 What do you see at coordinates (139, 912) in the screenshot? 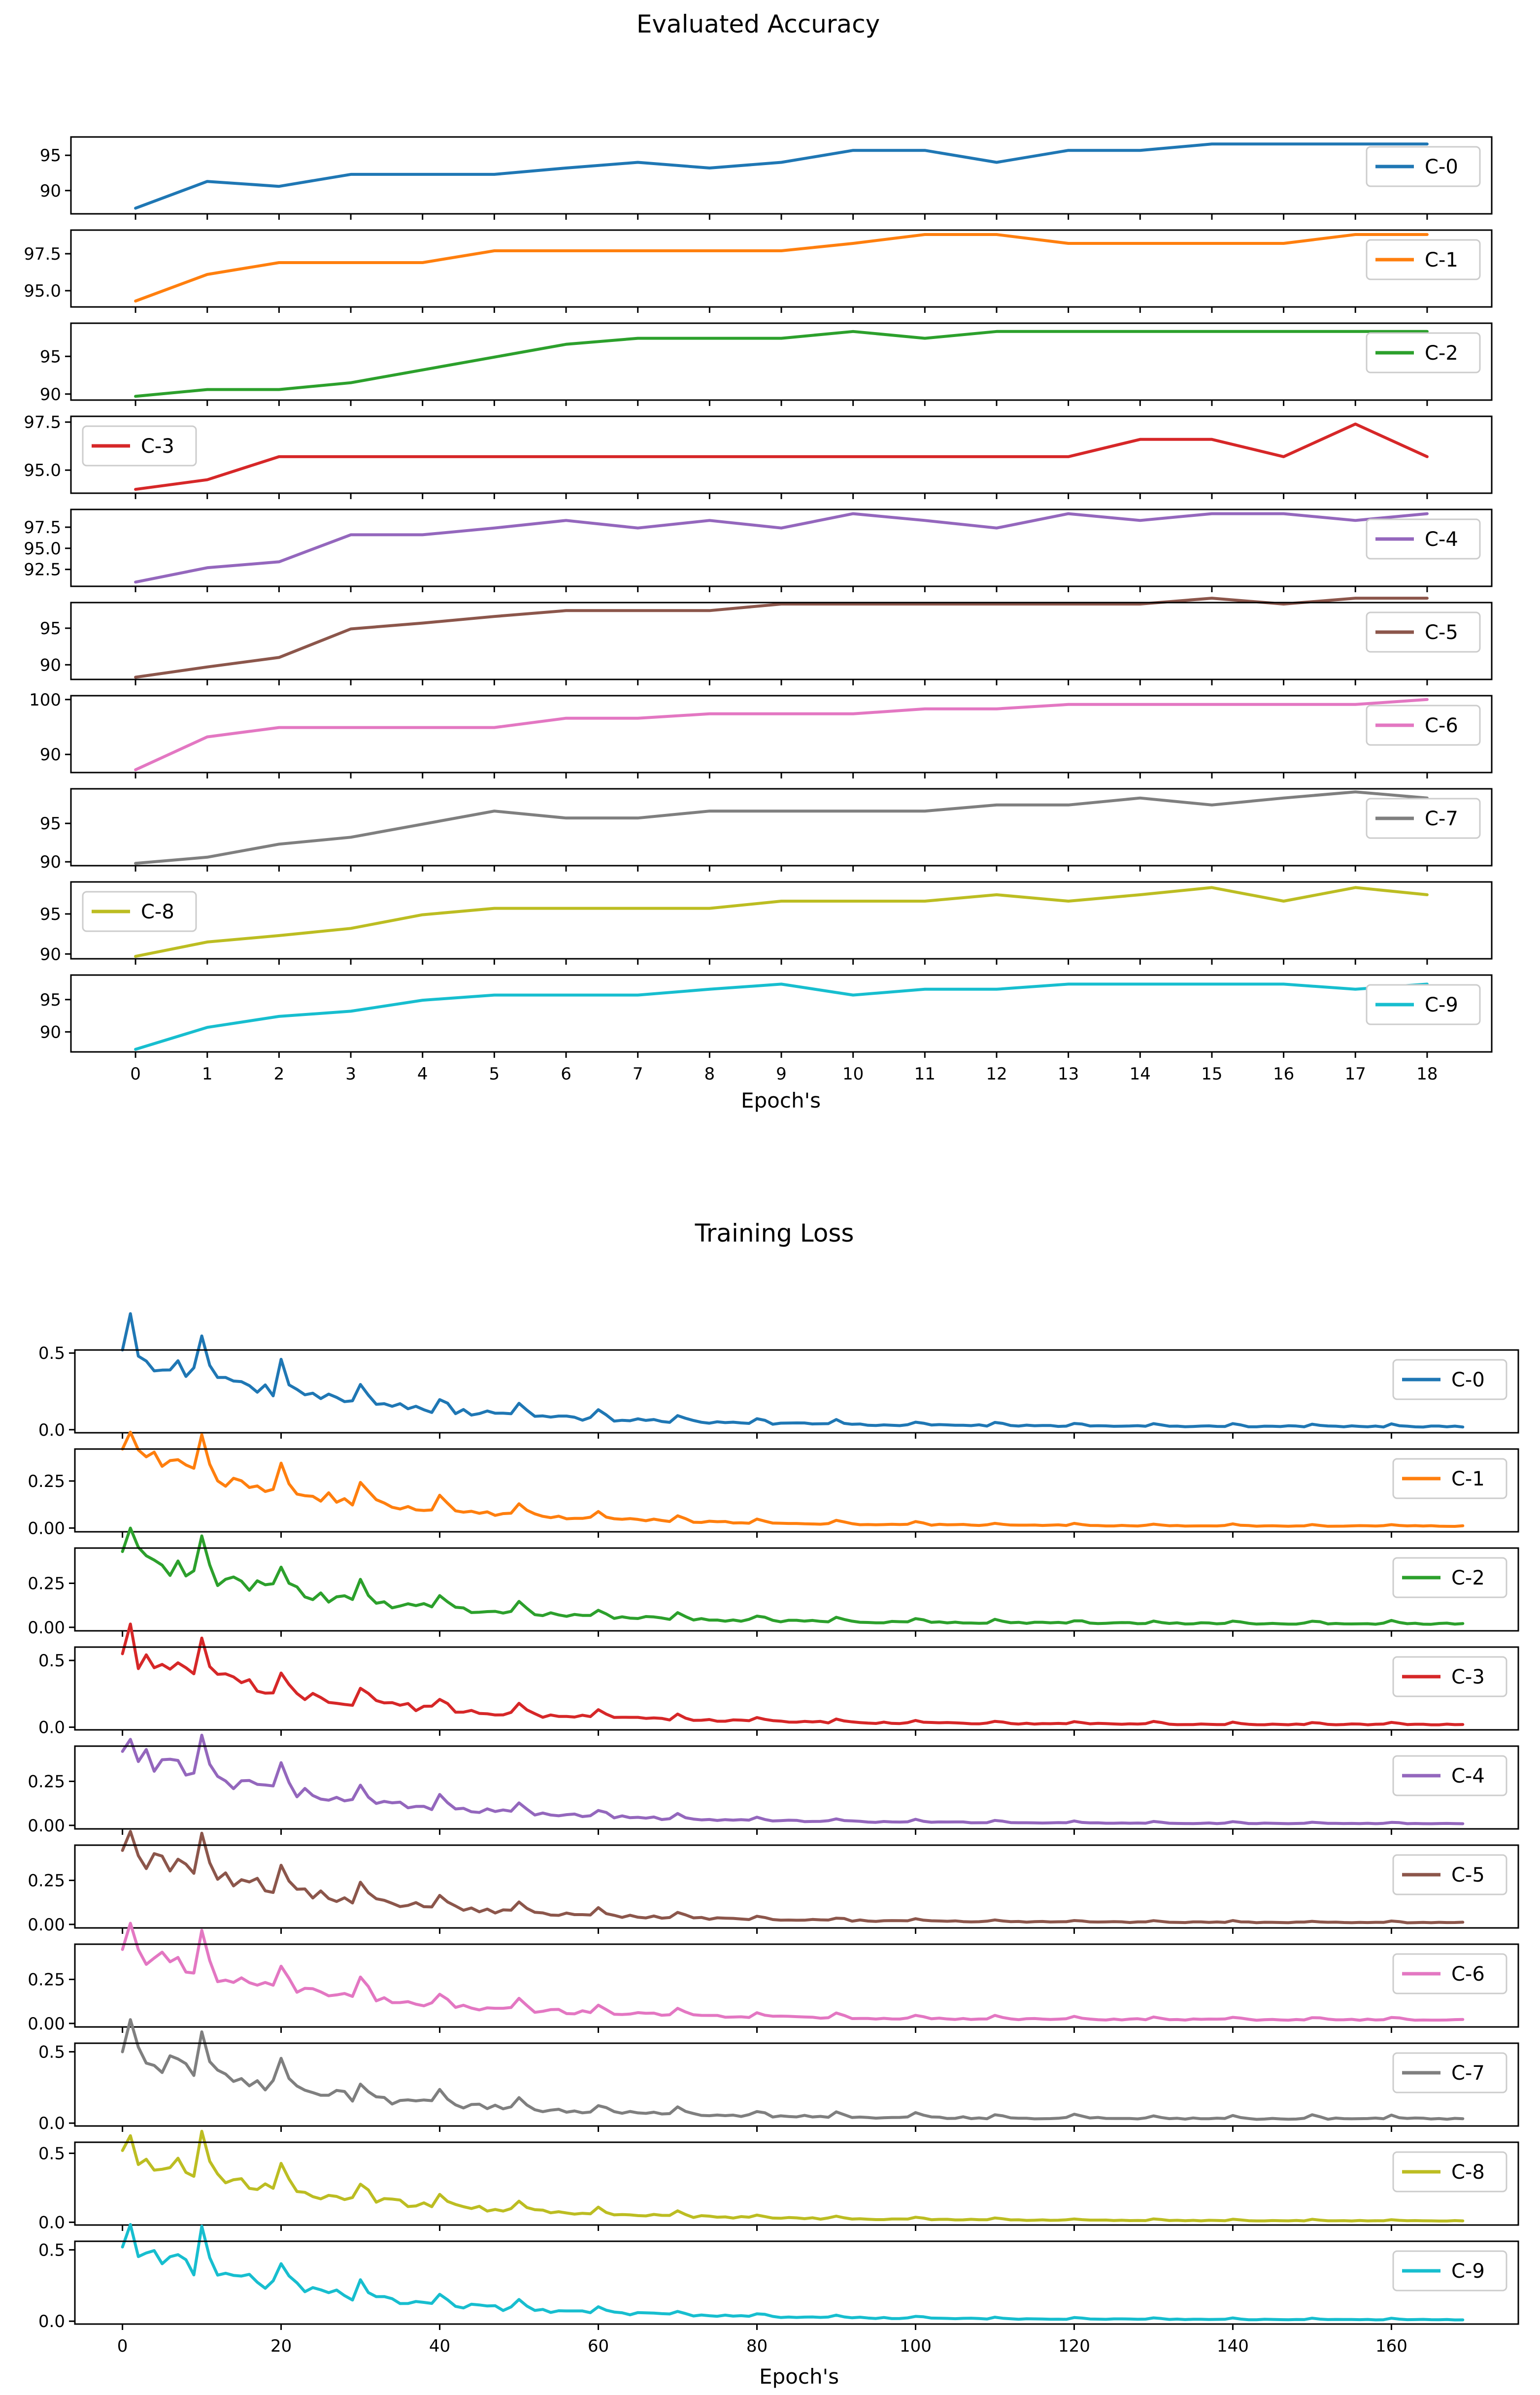
I see `legend-c-8: C-8` at bounding box center [139, 912].